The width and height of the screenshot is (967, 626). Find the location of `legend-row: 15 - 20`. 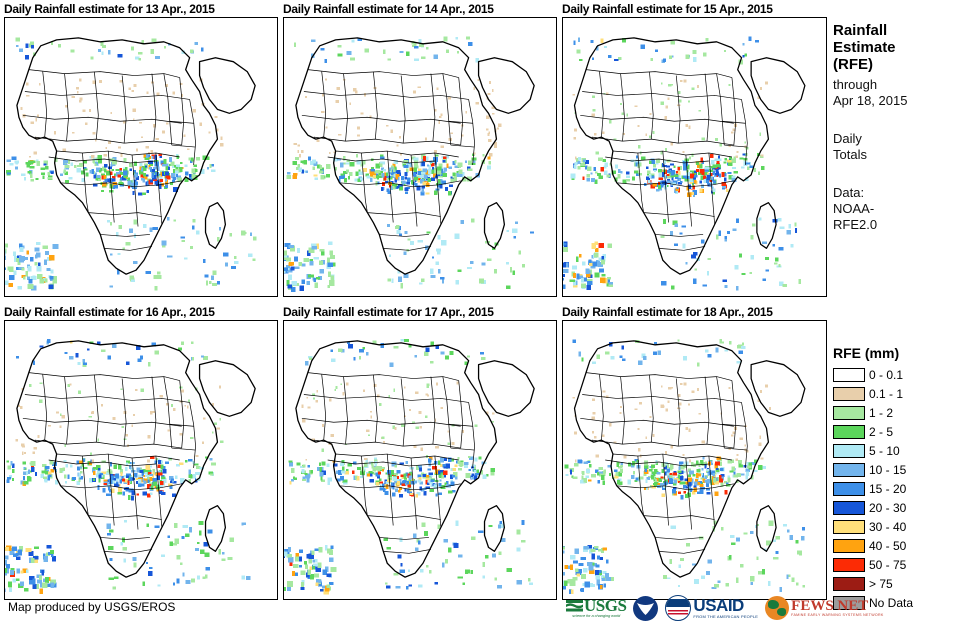

legend-row: 15 - 20 is located at coordinates (899, 488).